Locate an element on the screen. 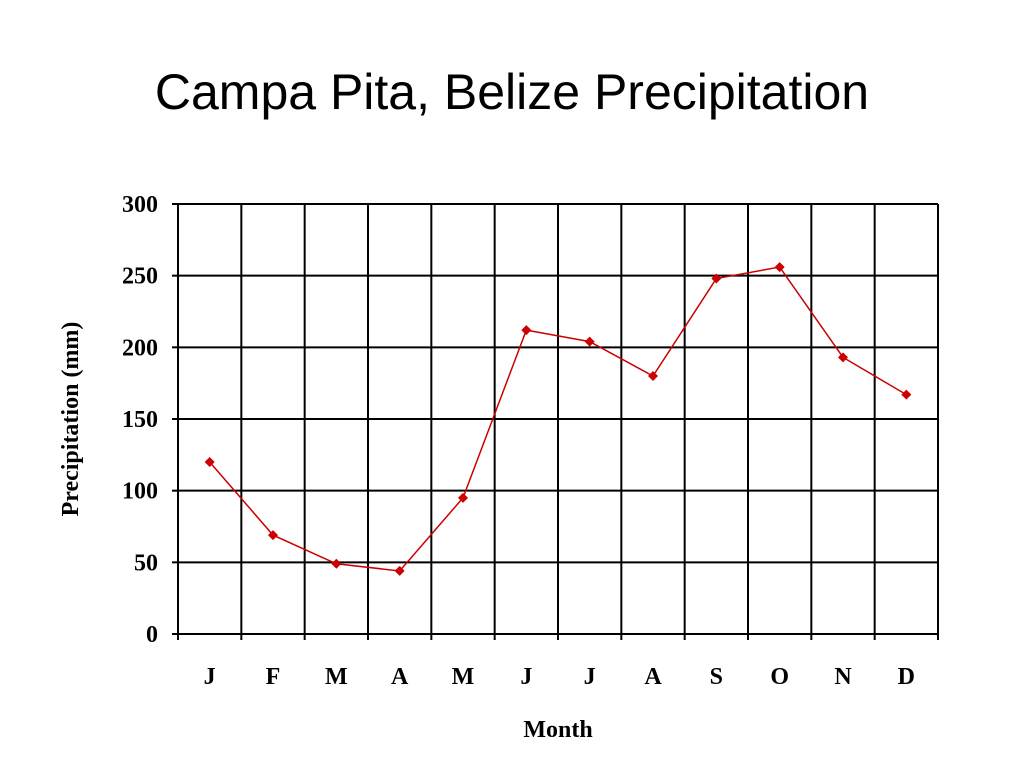 This screenshot has height=768, width=1024. y-tick-label: 150 is located at coordinates (140, 420).